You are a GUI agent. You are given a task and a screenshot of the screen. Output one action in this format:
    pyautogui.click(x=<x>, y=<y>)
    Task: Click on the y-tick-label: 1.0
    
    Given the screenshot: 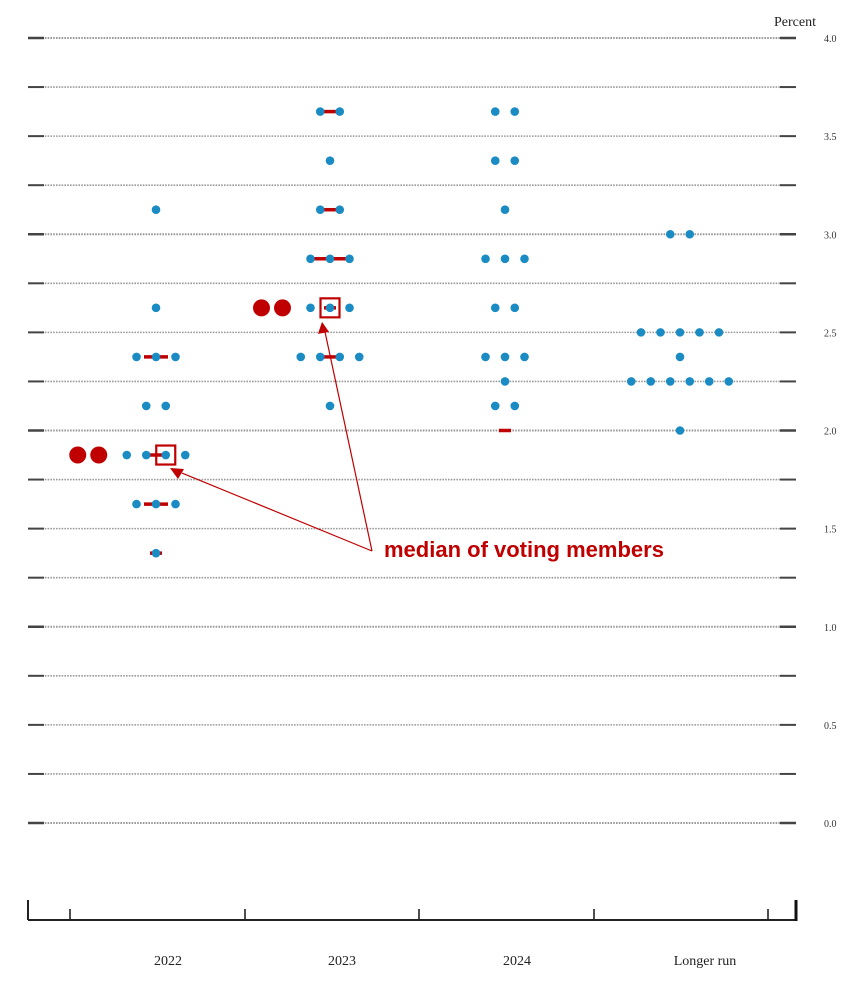 What is the action you would take?
    pyautogui.click(x=830, y=628)
    